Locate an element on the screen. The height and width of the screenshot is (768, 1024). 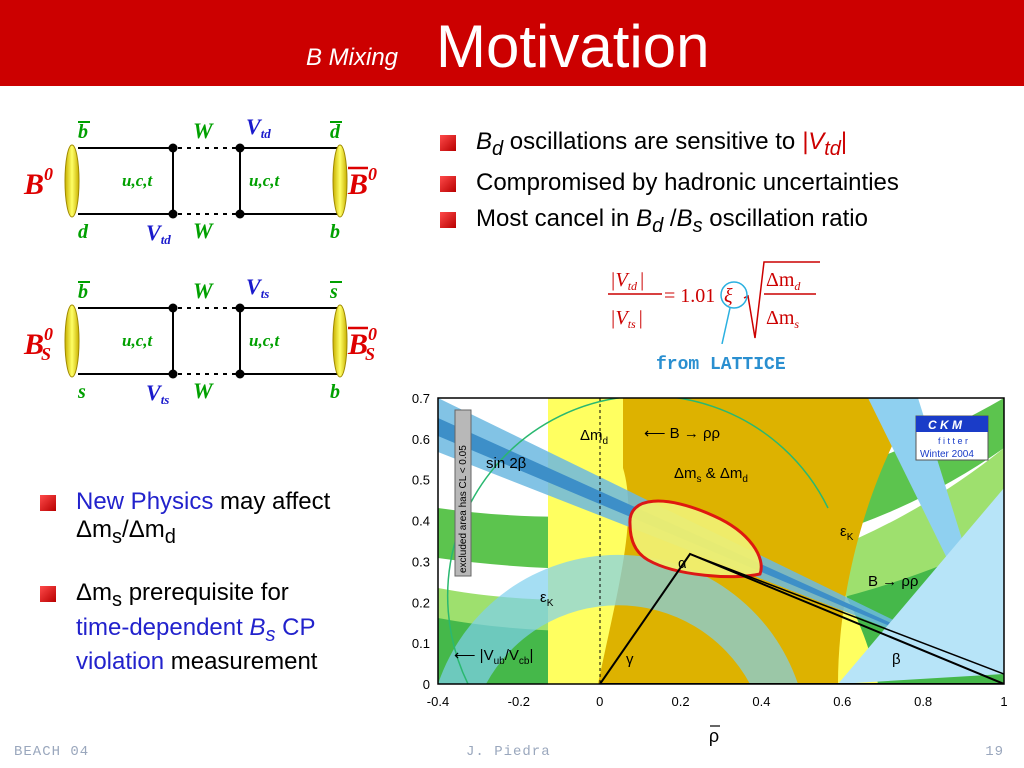
label-beta: β is located at coordinates (896, 659).